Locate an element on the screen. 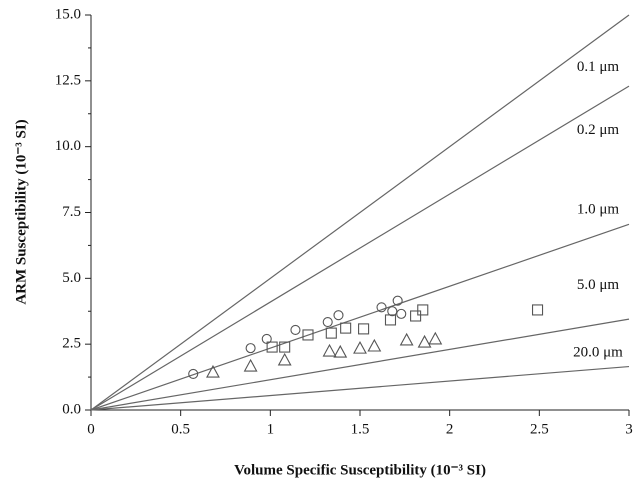  x-axis-title: Volume Specific Susceptibility (10⁻³ SI) is located at coordinates (360, 470).